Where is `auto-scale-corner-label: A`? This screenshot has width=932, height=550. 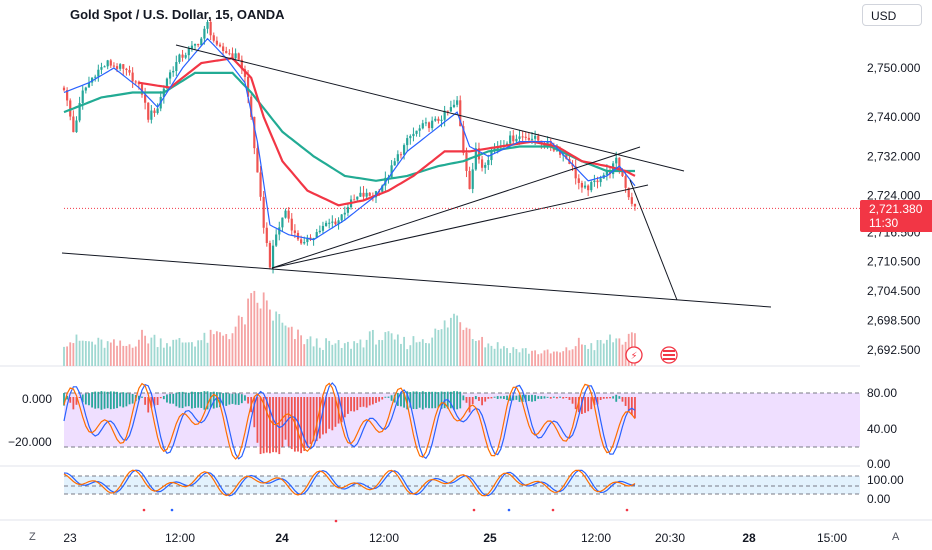 auto-scale-corner-label: A is located at coordinates (896, 537).